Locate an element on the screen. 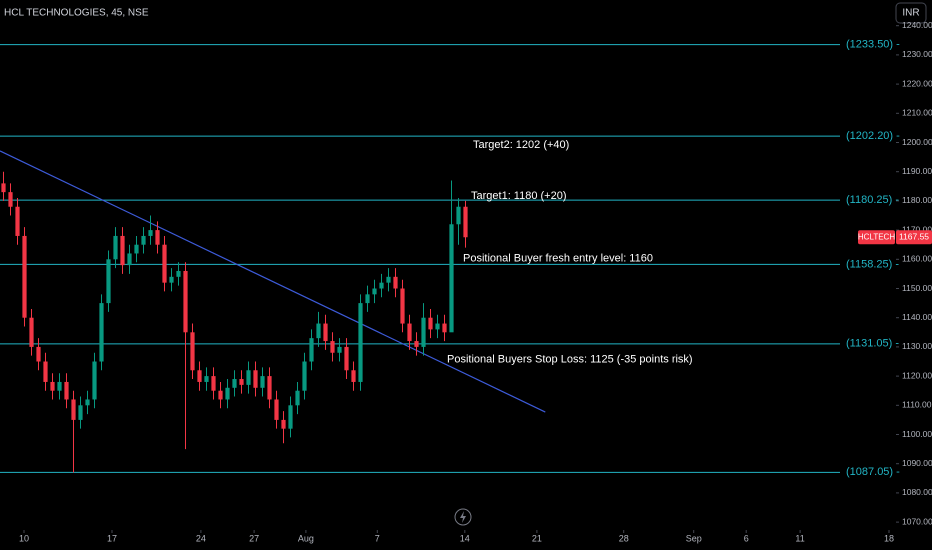 This screenshot has width=932, height=550. level-label: (1202.20) - is located at coordinates (873, 136).